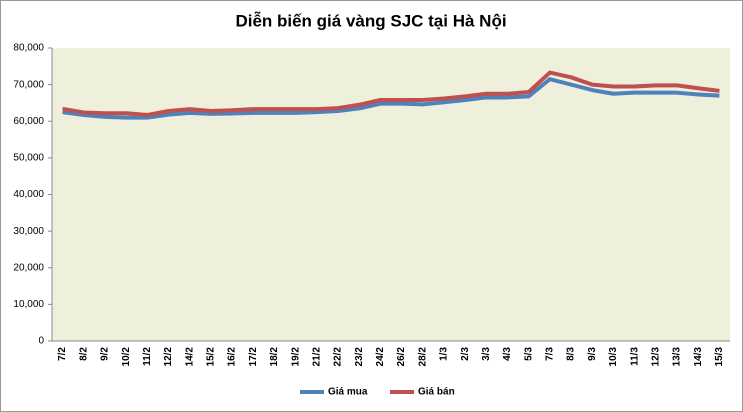 The height and width of the screenshot is (412, 743). I want to click on x-tick-label: 1/3, so click(444, 354).